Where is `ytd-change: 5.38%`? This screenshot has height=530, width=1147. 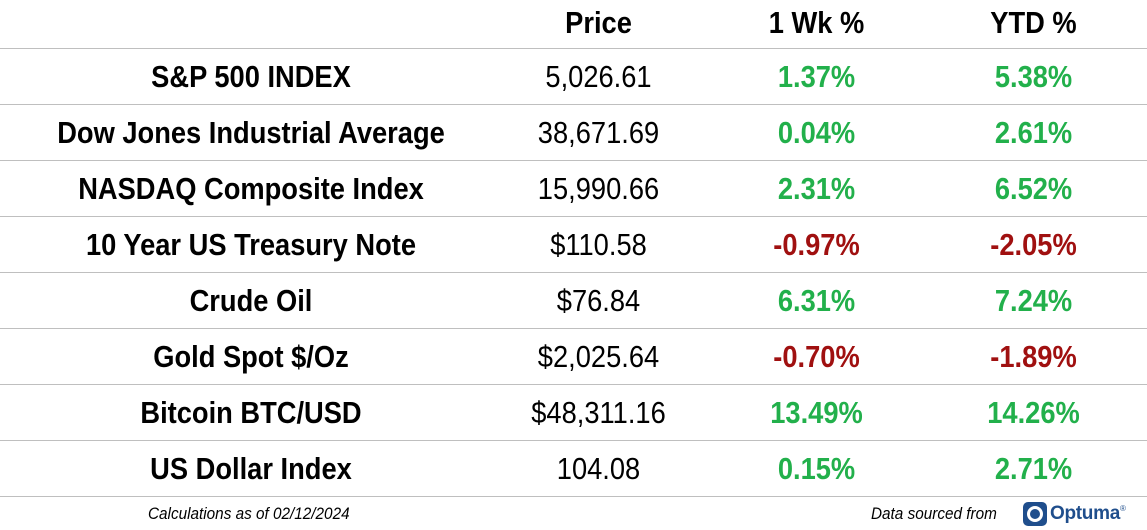
ytd-change: 5.38% is located at coordinates (1033, 76).